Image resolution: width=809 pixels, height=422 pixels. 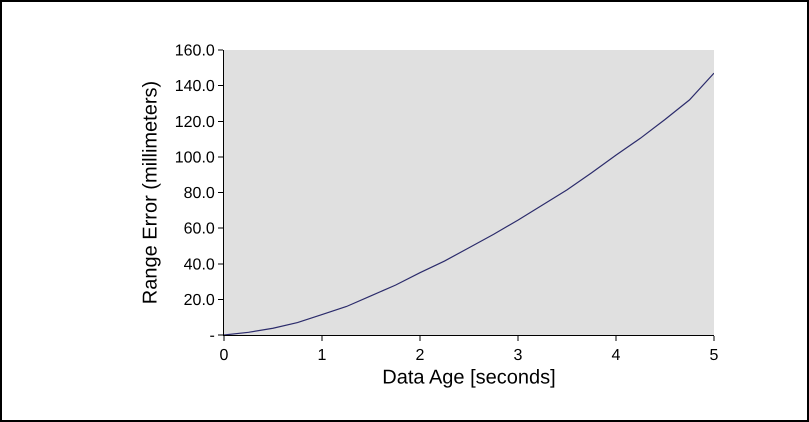 What do you see at coordinates (518, 355) in the screenshot?
I see `x-tick-label: 3` at bounding box center [518, 355].